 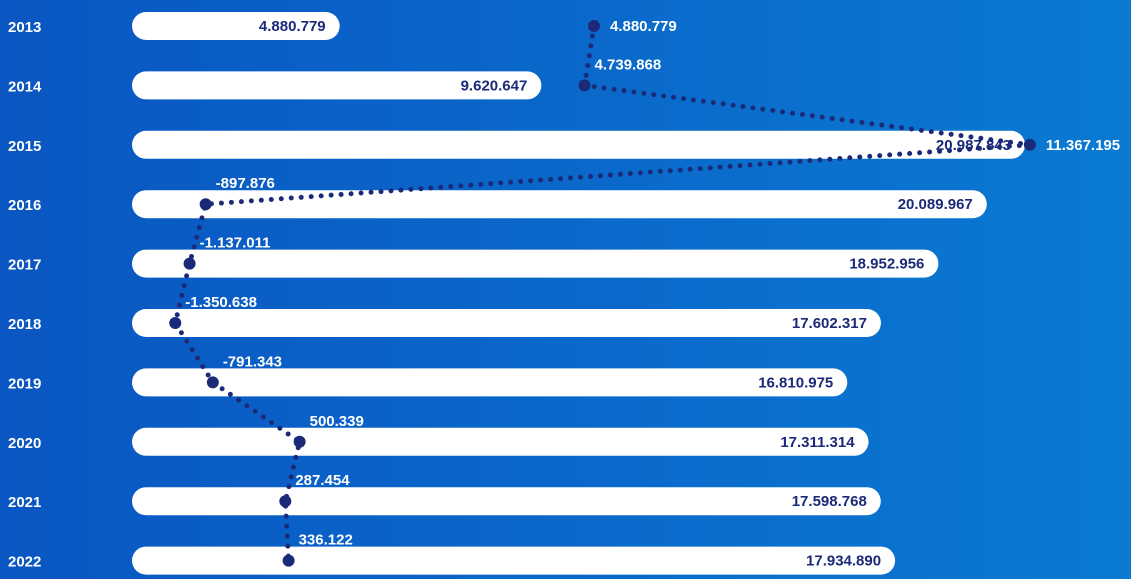 I want to click on bar-label: 9.620.647, so click(x=494, y=85).